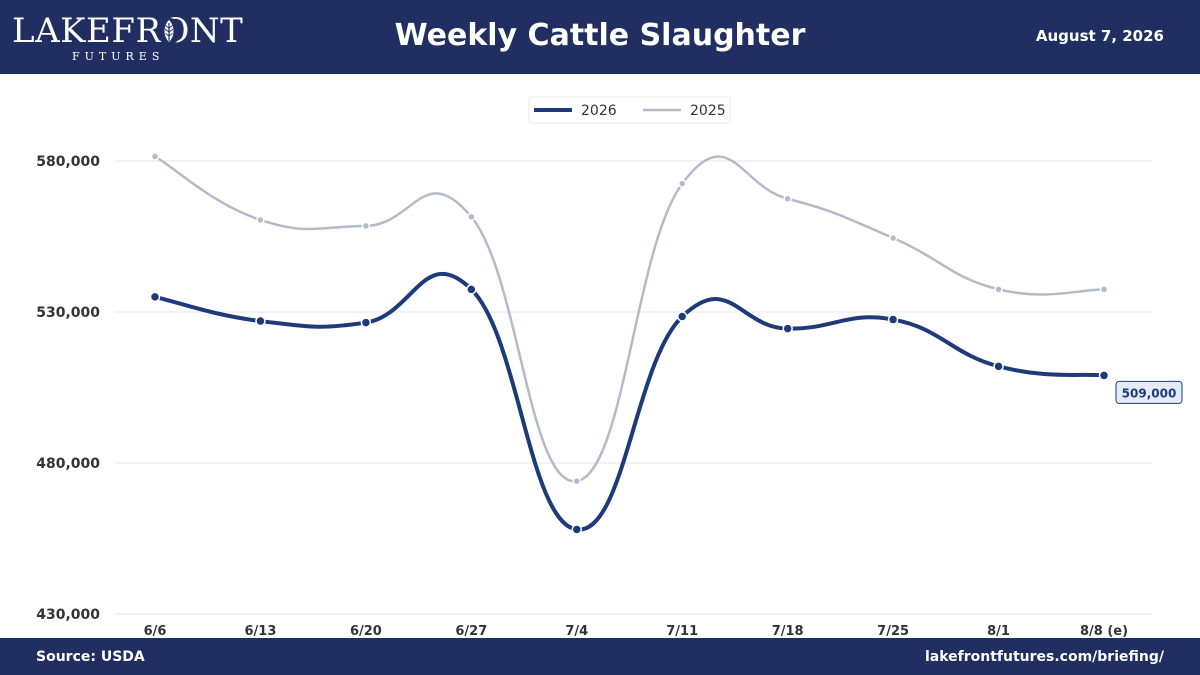 The width and height of the screenshot is (1200, 675). Describe the element at coordinates (708, 111) in the screenshot. I see `legend-label-2025: 2025` at that location.